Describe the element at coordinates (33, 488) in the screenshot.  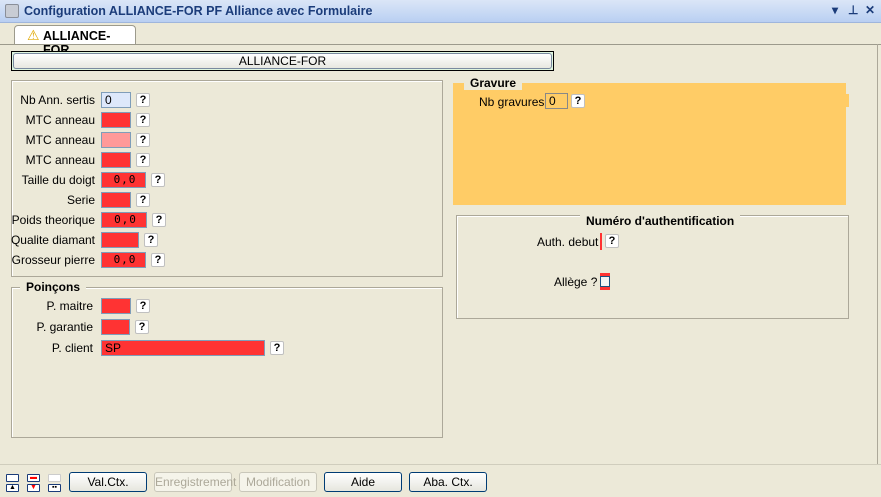
I see `down-arrow-icon: ▼` at that location.